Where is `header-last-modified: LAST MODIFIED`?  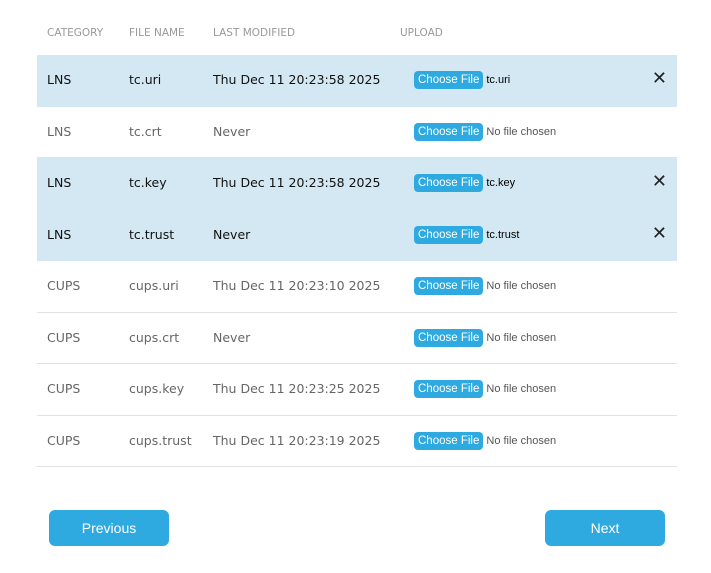 header-last-modified: LAST MODIFIED is located at coordinates (254, 33).